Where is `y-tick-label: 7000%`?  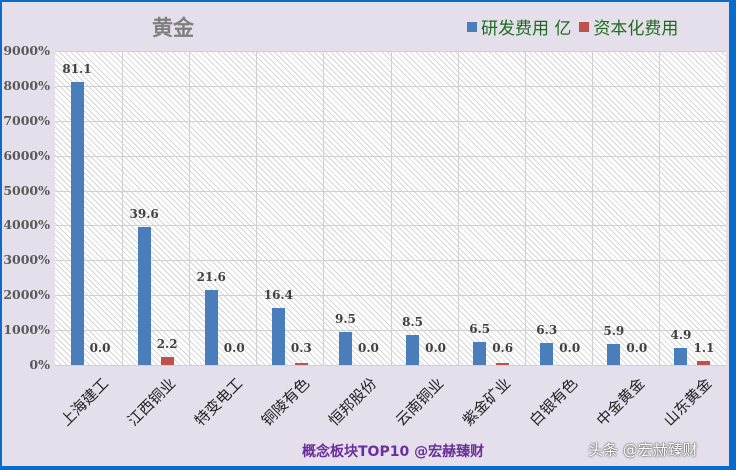
y-tick-label: 7000% is located at coordinates (26, 120).